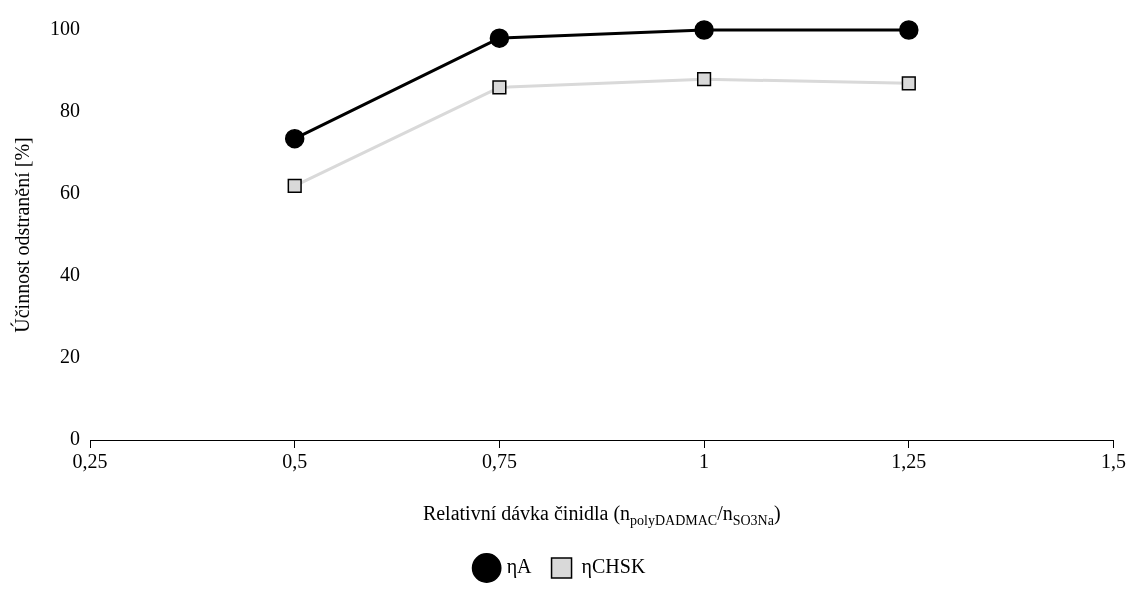 The width and height of the screenshot is (1137, 596). I want to click on x-tick-label: 1, so click(704, 461).